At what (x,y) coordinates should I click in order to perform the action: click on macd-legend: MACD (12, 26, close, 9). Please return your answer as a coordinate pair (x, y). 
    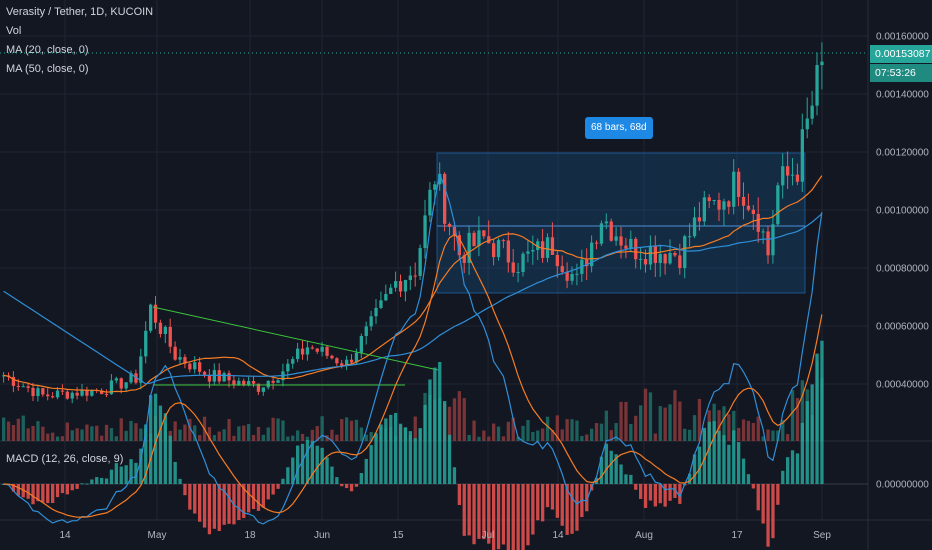
    Looking at the image, I should click on (65, 459).